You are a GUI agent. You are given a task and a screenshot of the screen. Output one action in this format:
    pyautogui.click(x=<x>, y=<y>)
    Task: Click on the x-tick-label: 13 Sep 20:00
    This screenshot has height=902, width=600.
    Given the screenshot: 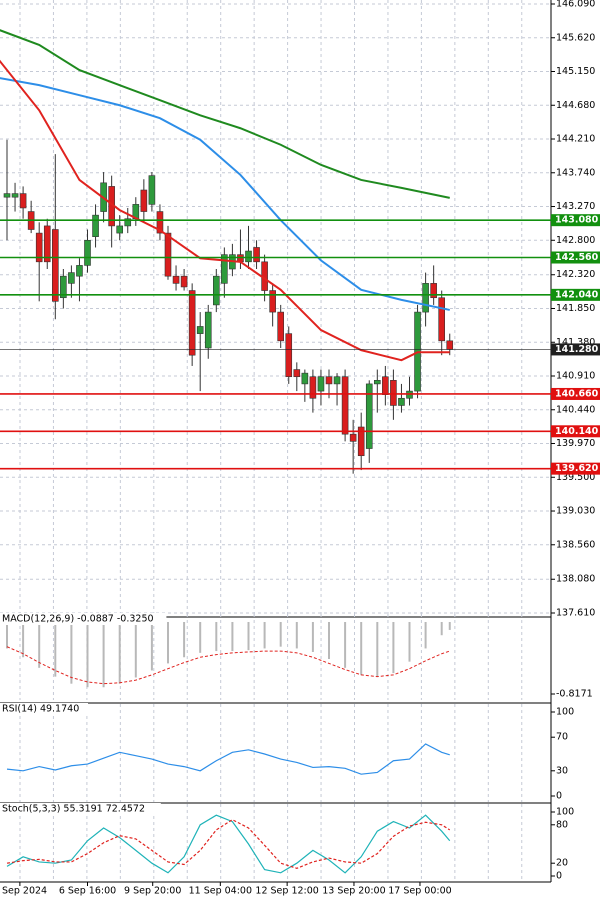 What is the action you would take?
    pyautogui.click(x=353, y=891)
    